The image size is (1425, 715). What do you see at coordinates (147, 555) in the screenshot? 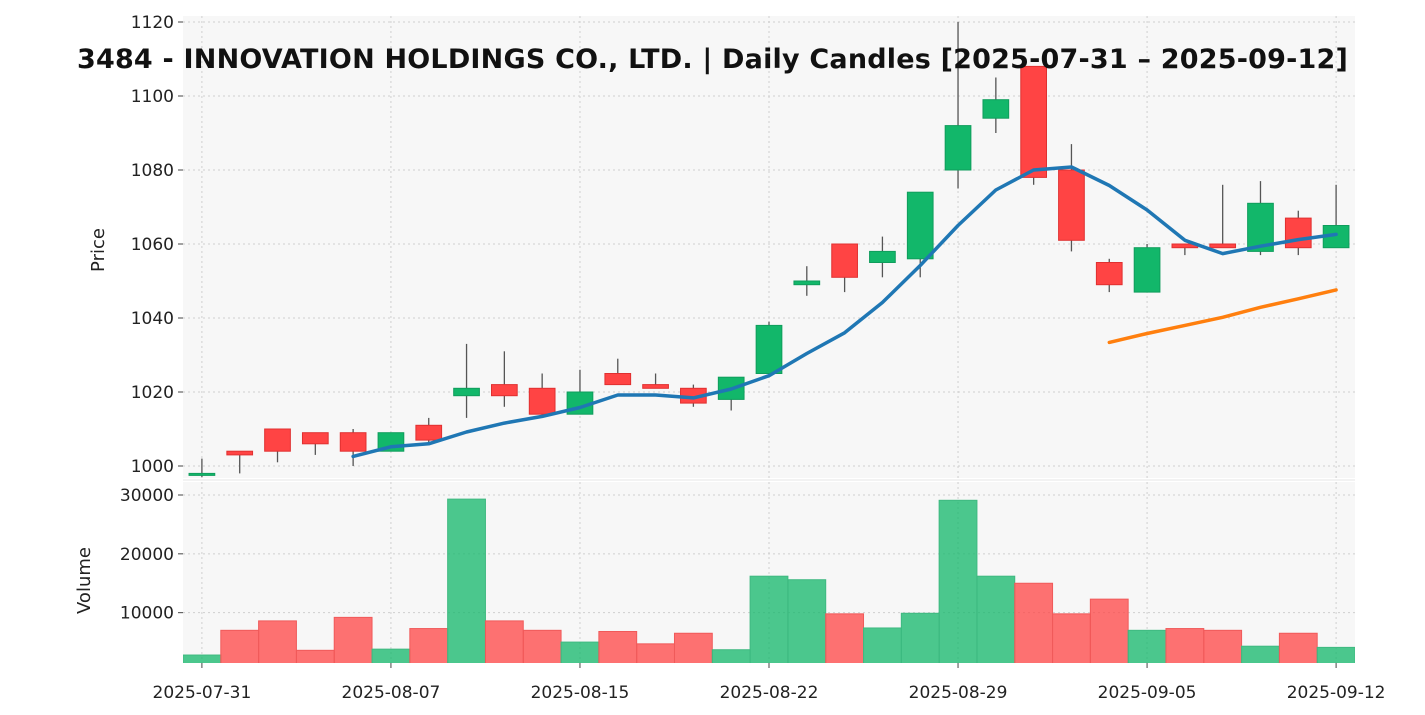
I see `volume-y-tick-label: 20000` at bounding box center [147, 555].